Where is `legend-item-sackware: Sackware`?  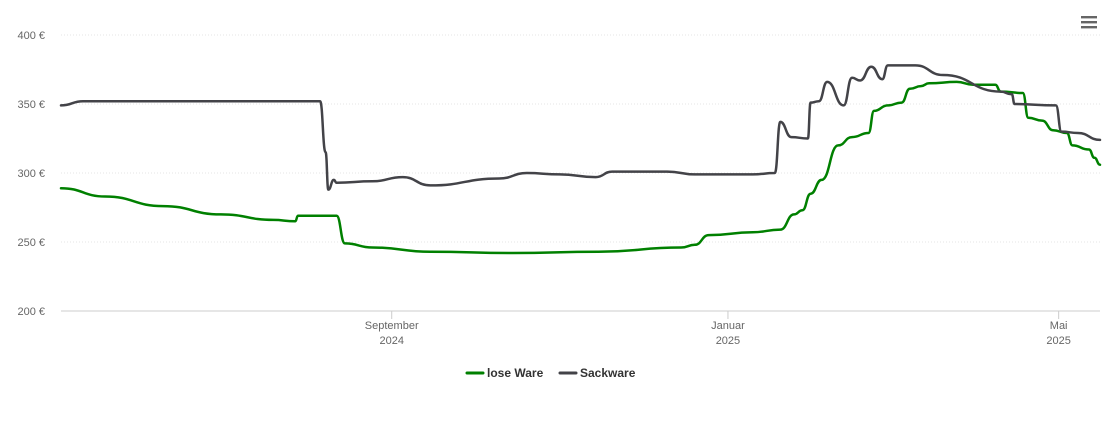 legend-item-sackware: Sackware is located at coordinates (597, 373).